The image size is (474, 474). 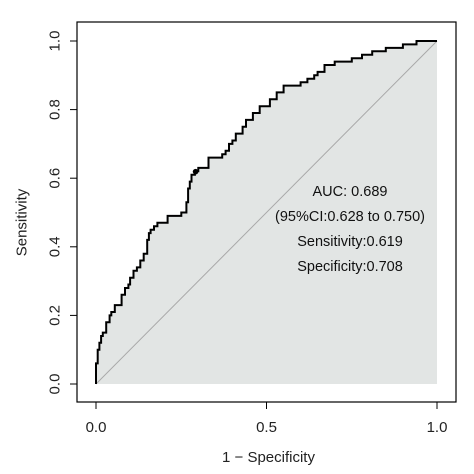 I want to click on optimal-cutoff-point, so click(x=195, y=171).